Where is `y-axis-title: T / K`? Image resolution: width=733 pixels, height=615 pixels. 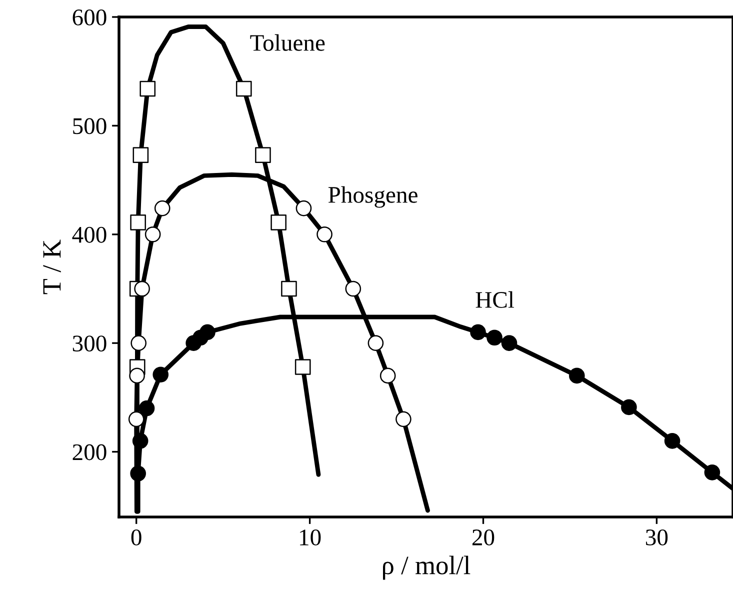 y-axis-title: T / K is located at coordinates (52, 267).